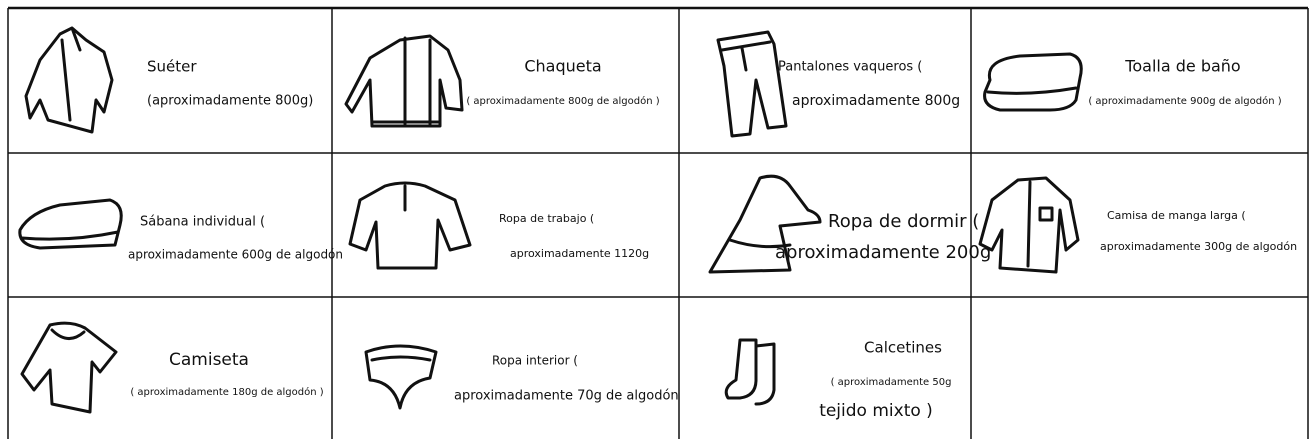  I want to click on item-weight: ( aproximadamente 800g de algodón ), so click(562, 101).